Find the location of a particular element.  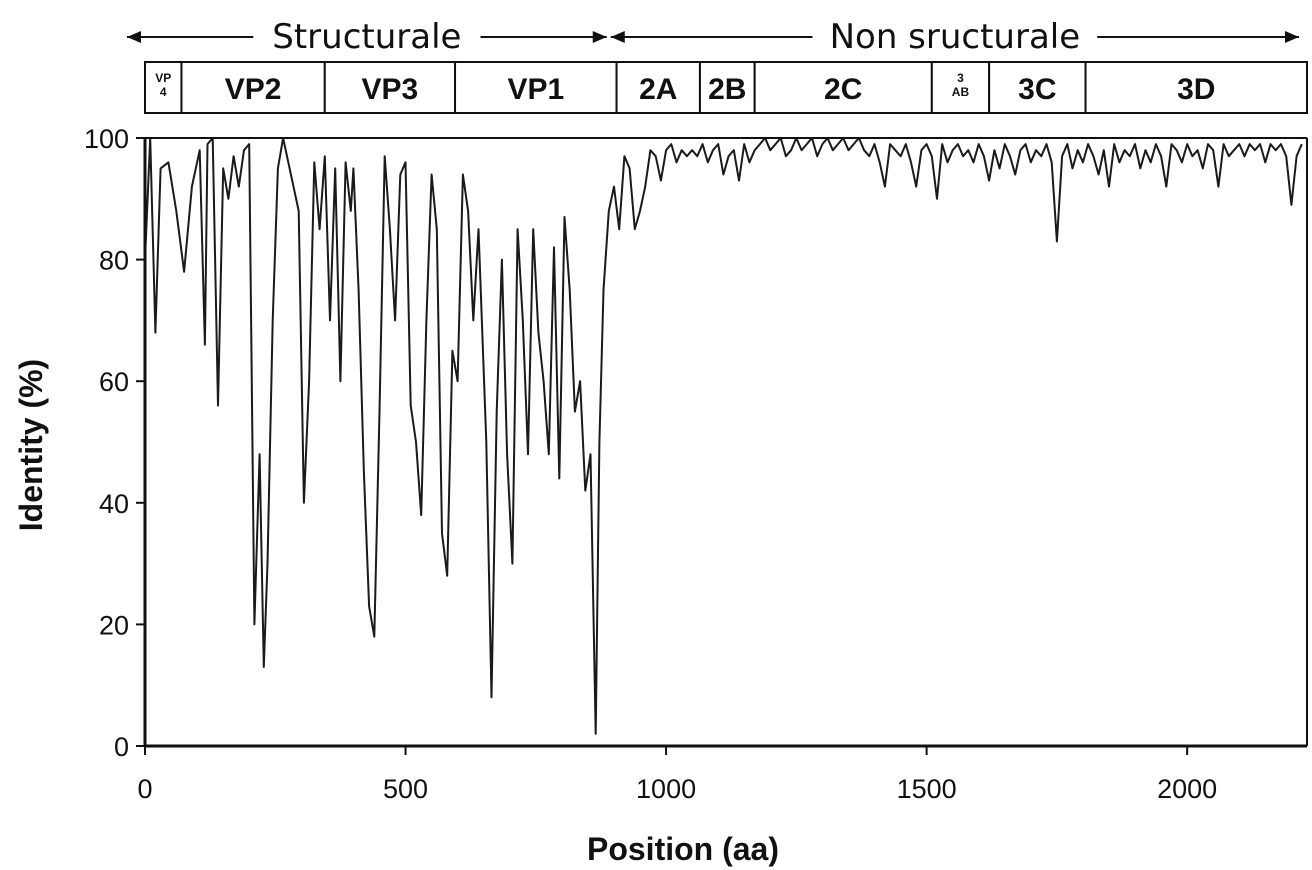

genome-segment-bar: VP4 VP2 VP3 VP1 2A 2B 2C 3AB 3C 3D is located at coordinates (726, 87).